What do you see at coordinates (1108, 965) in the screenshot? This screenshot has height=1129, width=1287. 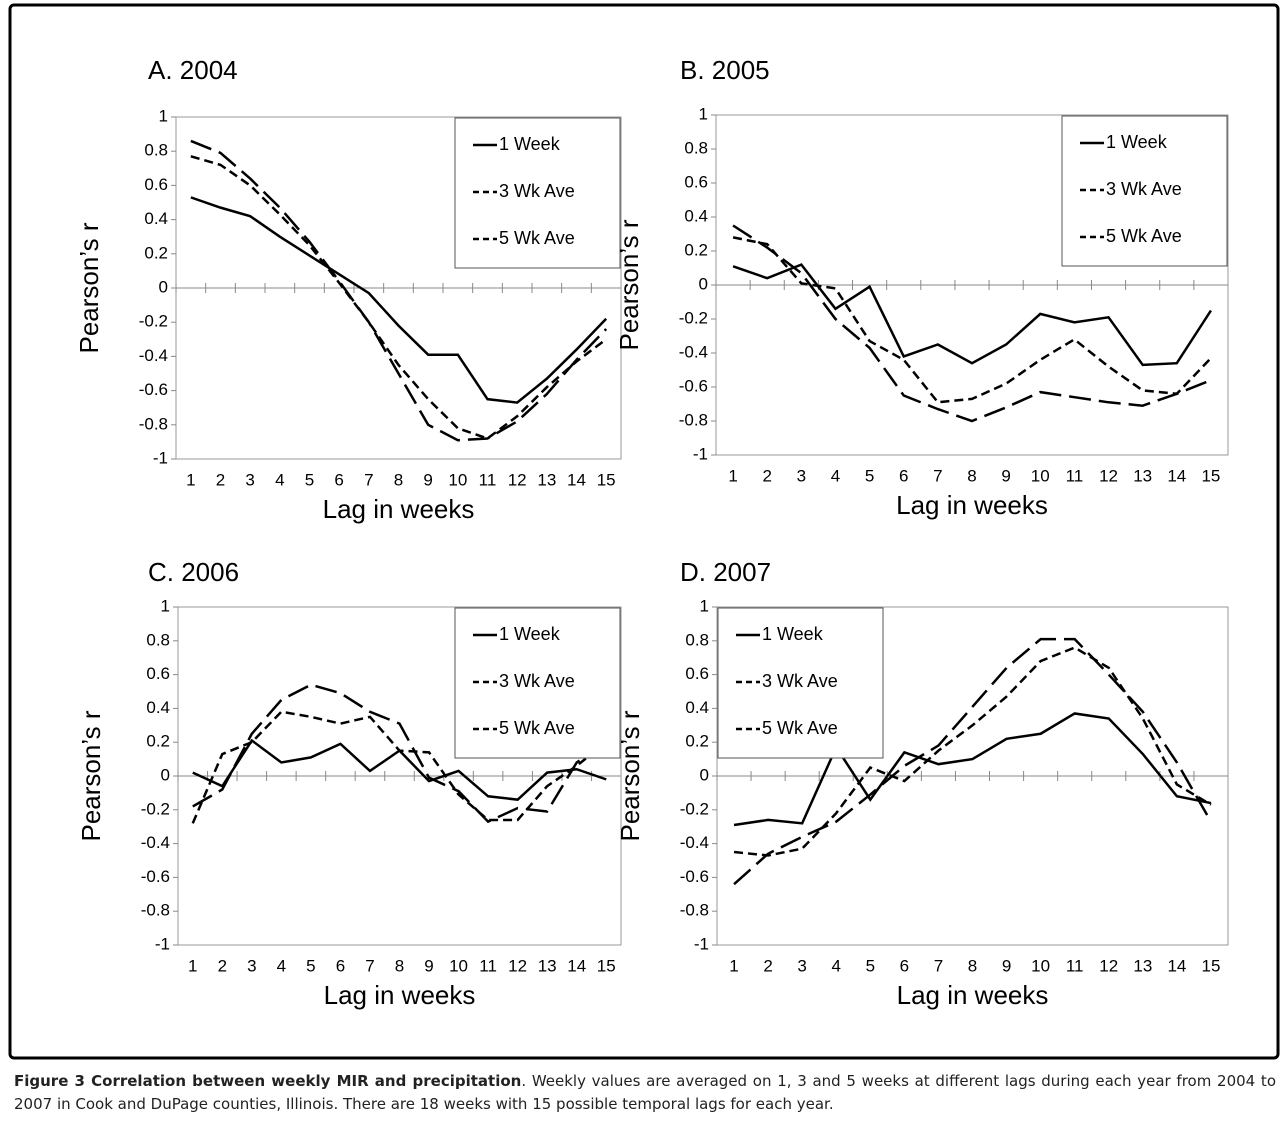 I see `x-tick-label: 12` at bounding box center [1108, 965].